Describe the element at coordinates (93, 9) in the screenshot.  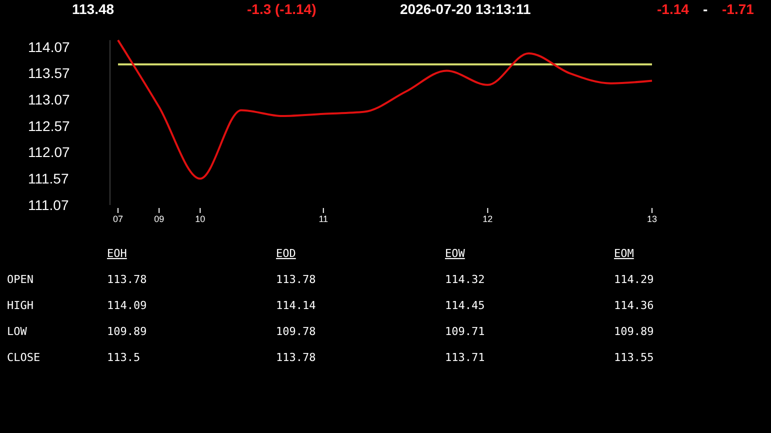
I see `text: 113.48` at that location.